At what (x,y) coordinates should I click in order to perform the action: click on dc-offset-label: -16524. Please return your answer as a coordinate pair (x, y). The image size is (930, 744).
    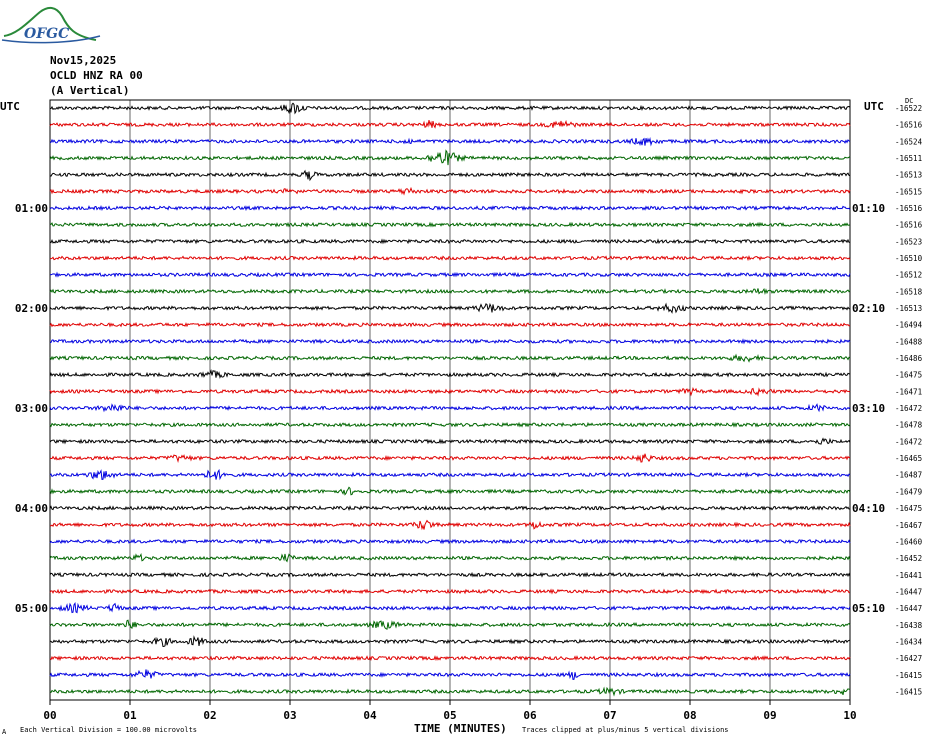
    Looking at the image, I should click on (909, 141).